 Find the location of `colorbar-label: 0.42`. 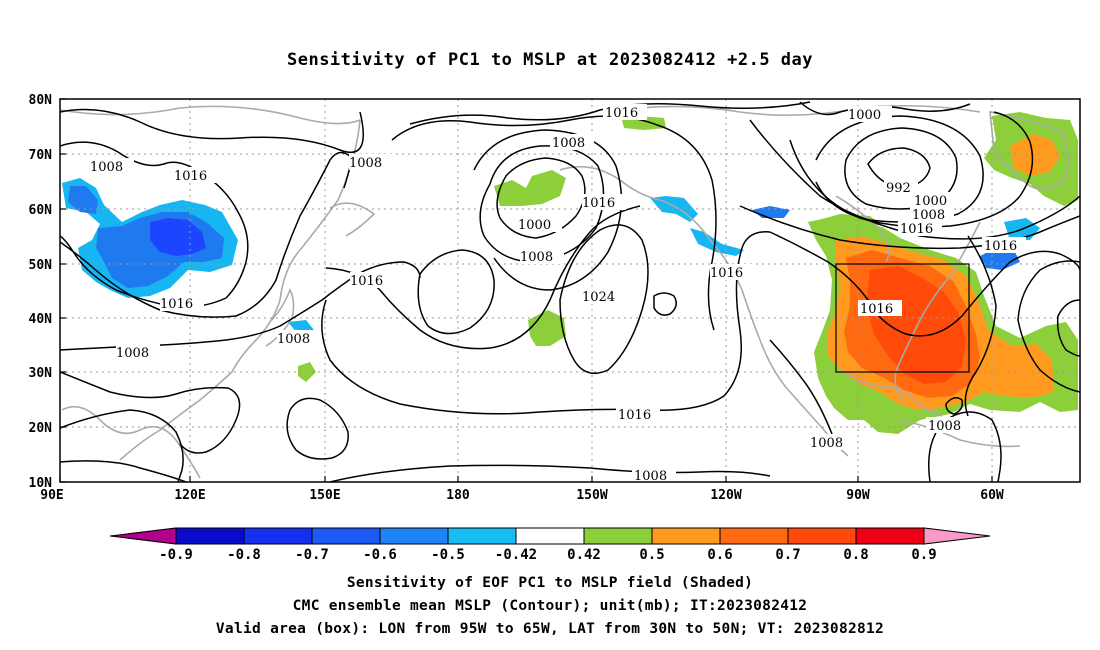

colorbar-label: 0.42 is located at coordinates (584, 555).